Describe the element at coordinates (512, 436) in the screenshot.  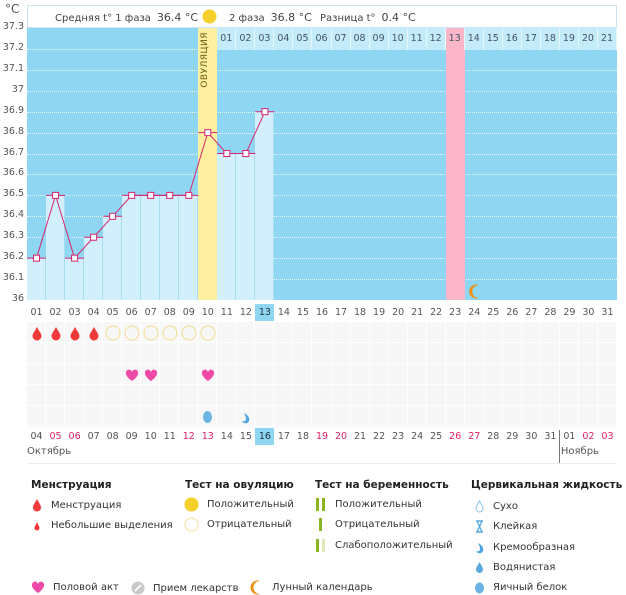
I see `date-label: 29` at that location.